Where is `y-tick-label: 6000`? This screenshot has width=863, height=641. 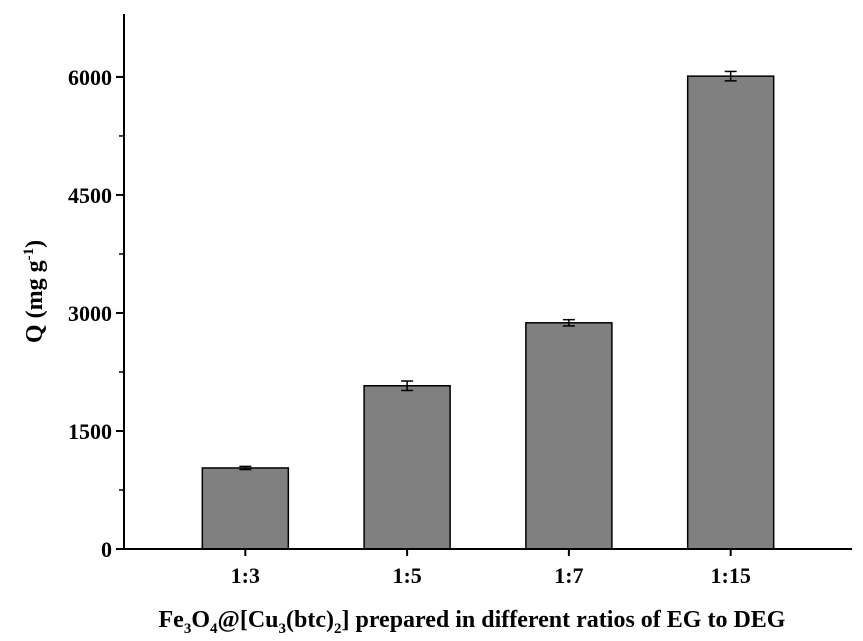
y-tick-label: 6000 is located at coordinates (90, 77).